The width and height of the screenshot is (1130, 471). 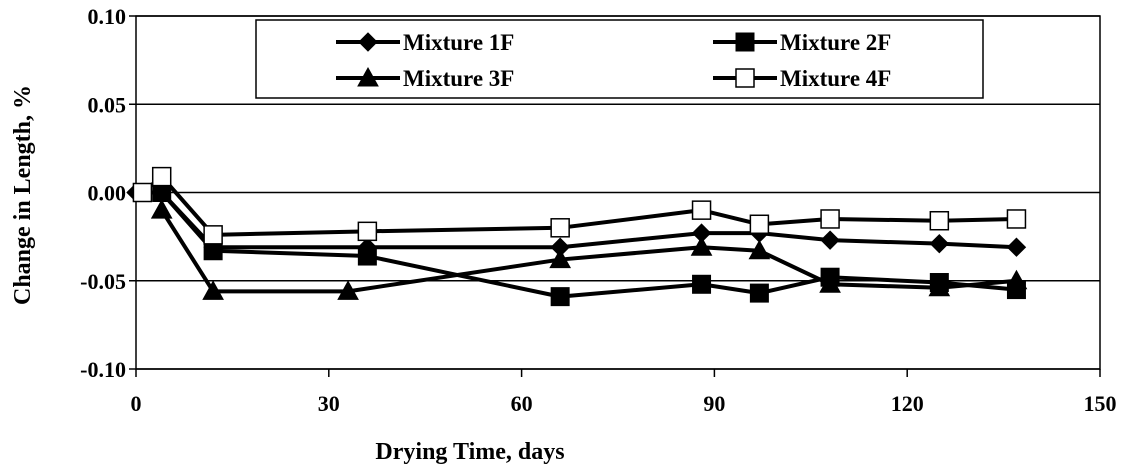 I want to click on legend-label: Mixture 1F, so click(x=458, y=42).